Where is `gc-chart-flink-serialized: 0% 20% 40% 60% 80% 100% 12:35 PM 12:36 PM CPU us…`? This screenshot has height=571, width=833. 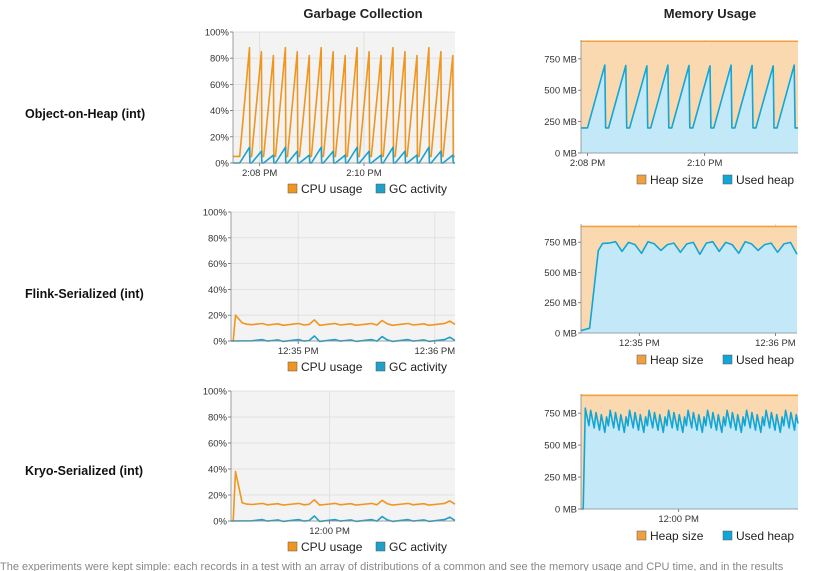
gc-chart-flink-serialized: 0% 20% 40% 60% 80% 100% 12:35 PM 12:36 PM CPU us… is located at coordinates (329, 291).